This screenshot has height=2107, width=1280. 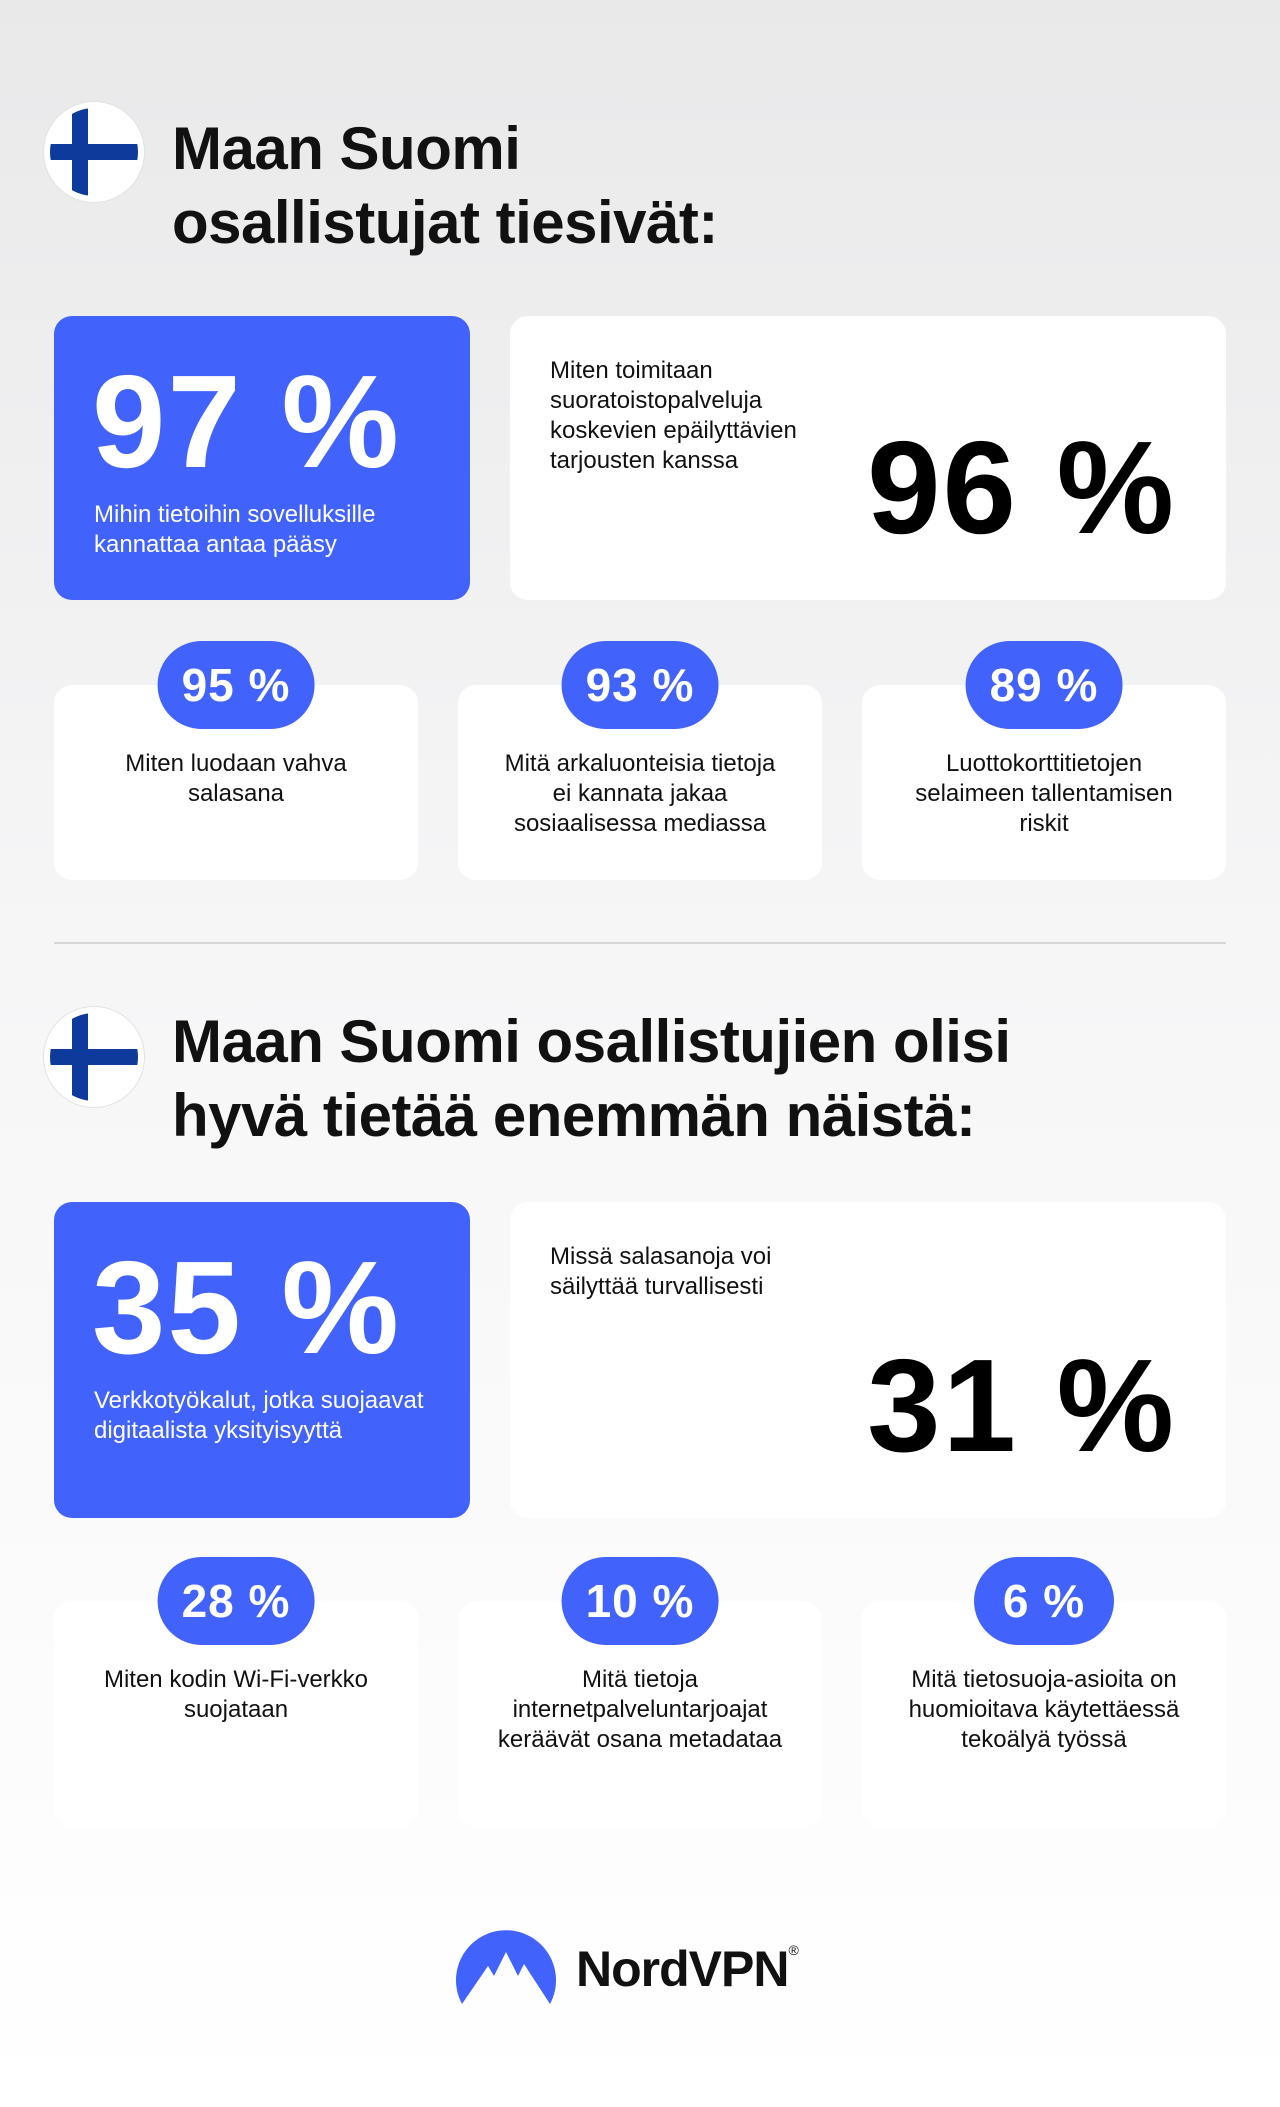 What do you see at coordinates (1044, 1601) in the screenshot?
I see `percent-pill: 6 %` at bounding box center [1044, 1601].